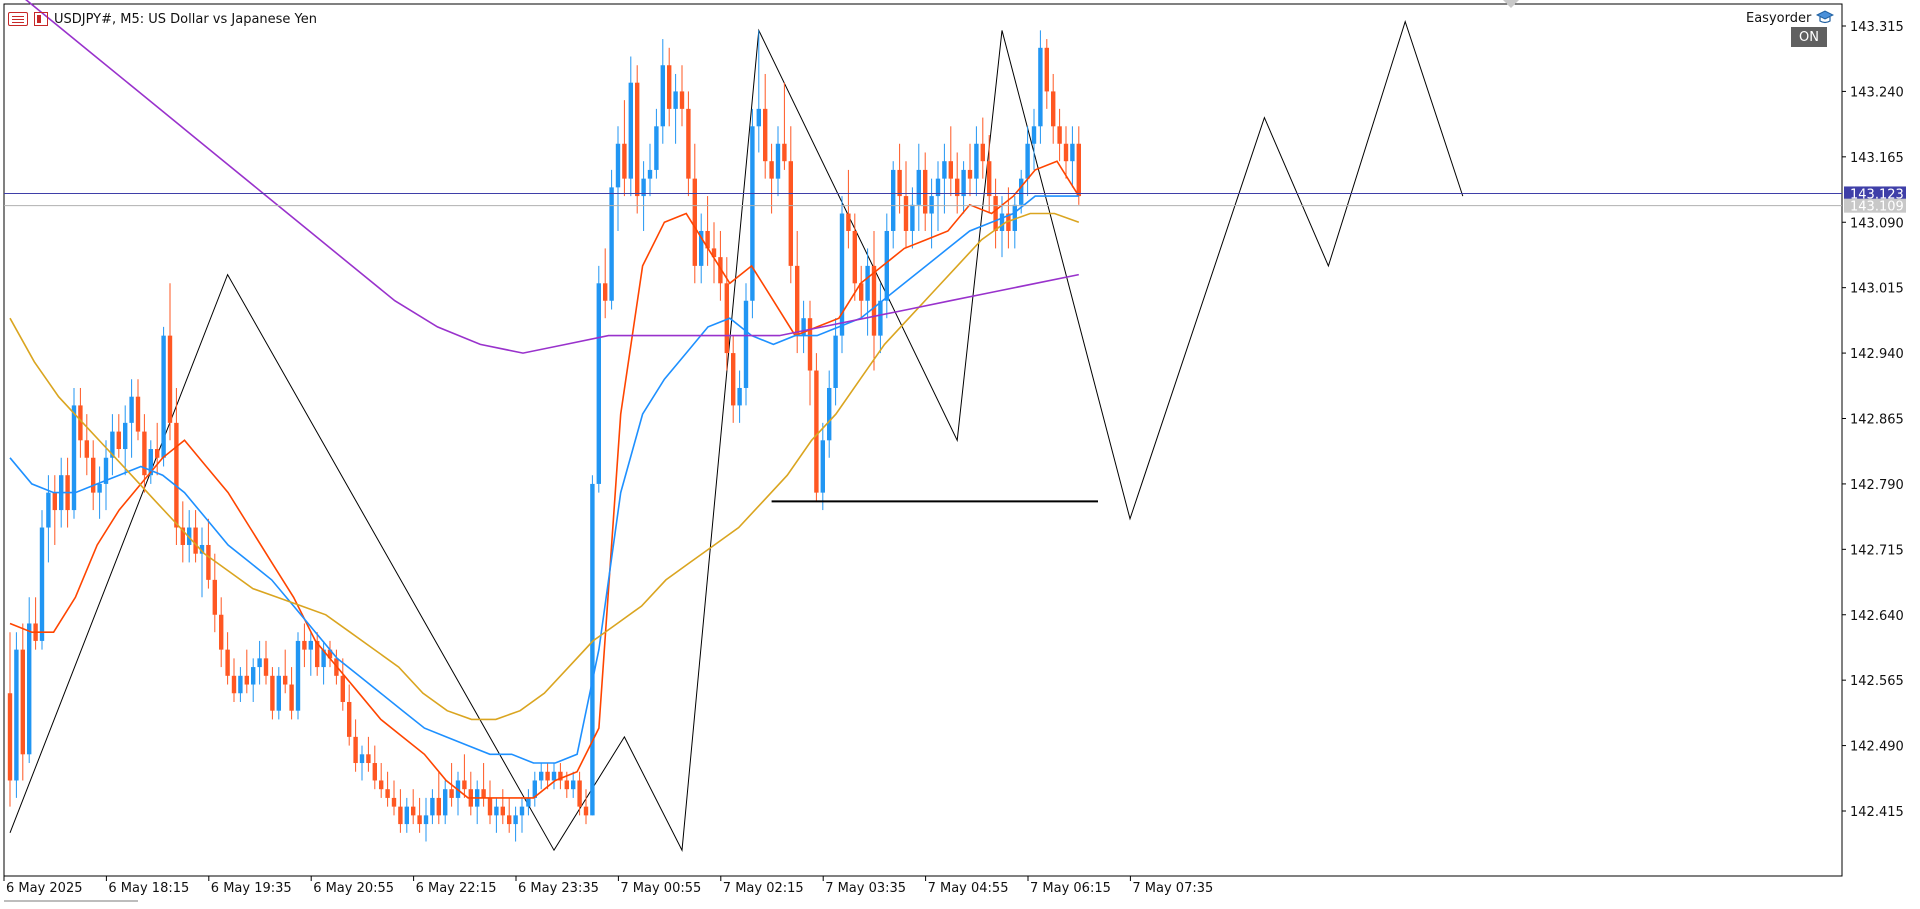 This screenshot has height=909, width=1920. I want to click on x-tick-label: 6 May 22:15, so click(456, 888).